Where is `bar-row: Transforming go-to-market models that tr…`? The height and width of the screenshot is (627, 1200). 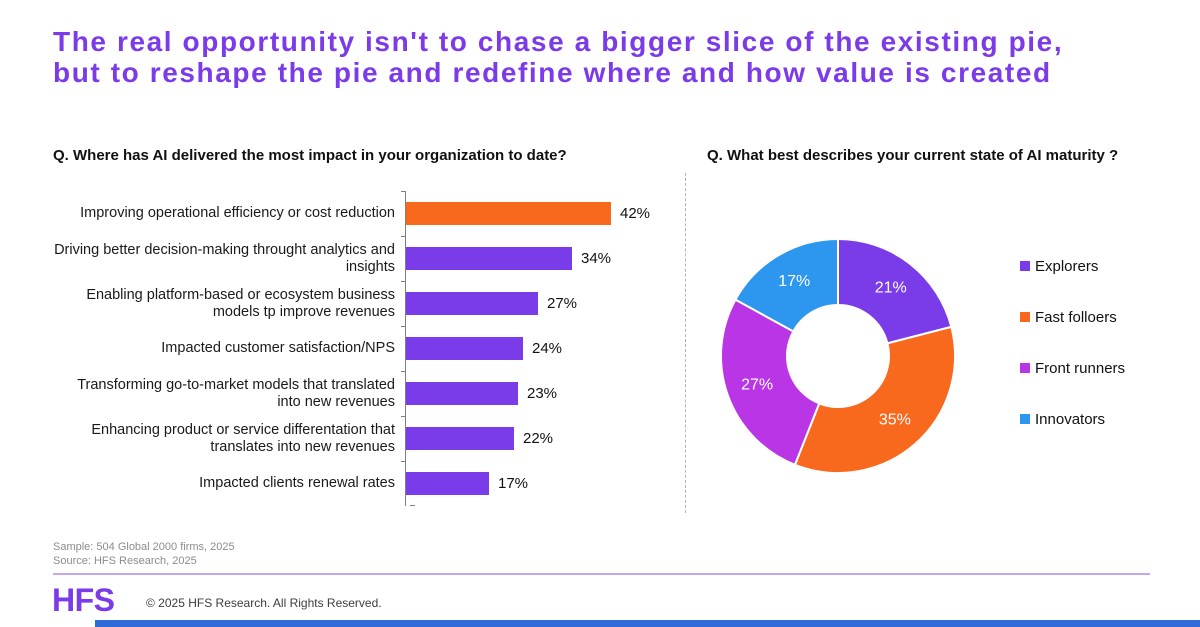 bar-row: Transforming go-to-market models that tr… is located at coordinates (373, 393).